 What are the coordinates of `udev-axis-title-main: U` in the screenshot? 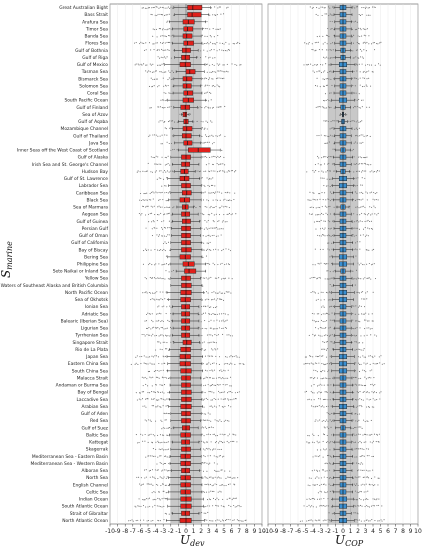 It's located at (185, 540).